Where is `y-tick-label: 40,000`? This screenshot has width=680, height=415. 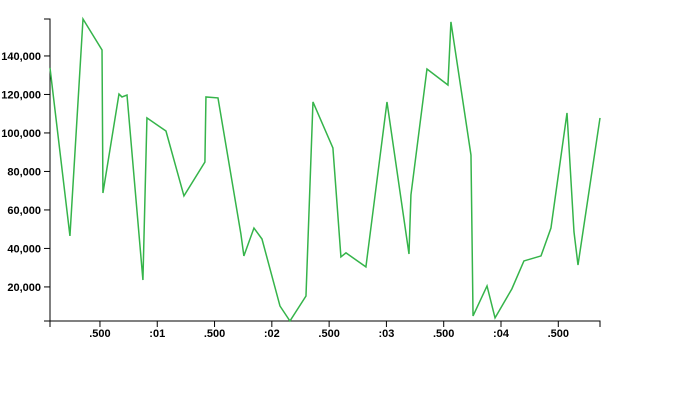
y-tick-label: 40,000 is located at coordinates (24, 249).